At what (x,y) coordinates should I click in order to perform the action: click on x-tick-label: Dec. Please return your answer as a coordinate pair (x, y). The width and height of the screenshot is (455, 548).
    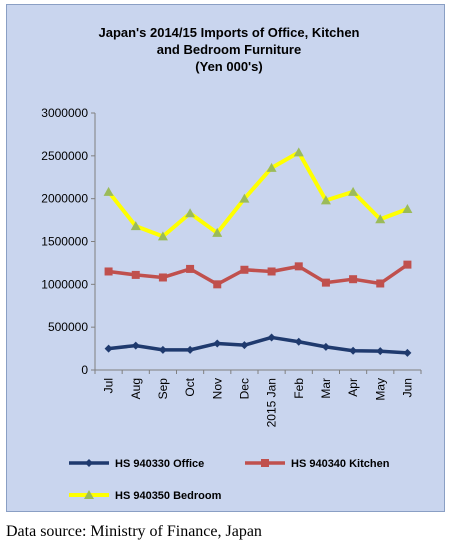
    Looking at the image, I should click on (244, 388).